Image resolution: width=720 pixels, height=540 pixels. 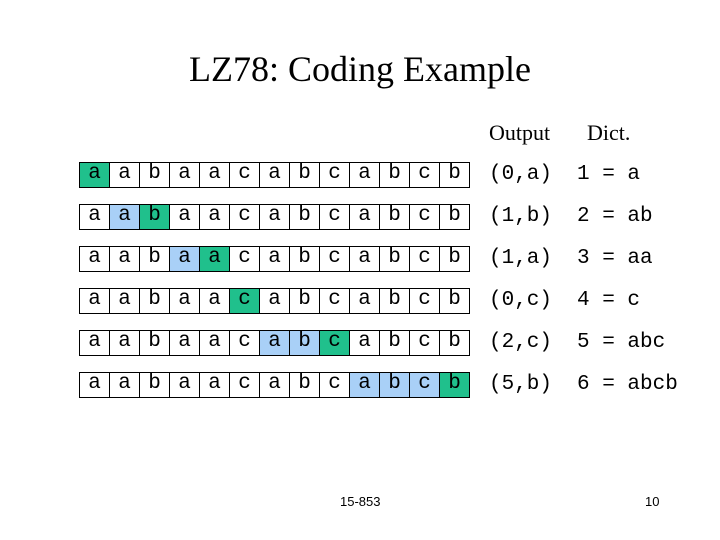 What do you see at coordinates (521, 342) in the screenshot?
I see `output-token: (2,c)` at bounding box center [521, 342].